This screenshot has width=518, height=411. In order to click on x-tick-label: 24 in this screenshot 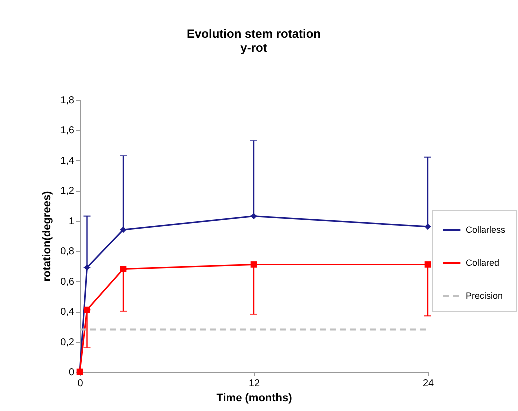, I will do `click(428, 384)`.